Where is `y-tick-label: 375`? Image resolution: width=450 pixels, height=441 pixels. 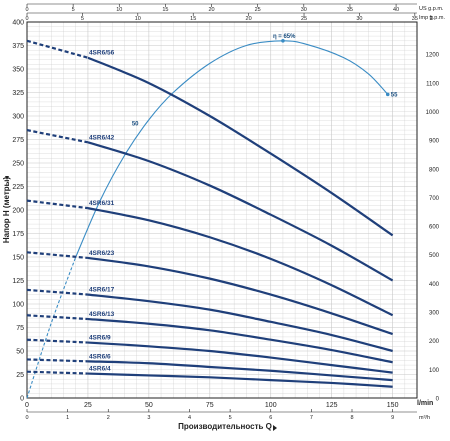 y-tick-label: 375 is located at coordinates (18, 46).